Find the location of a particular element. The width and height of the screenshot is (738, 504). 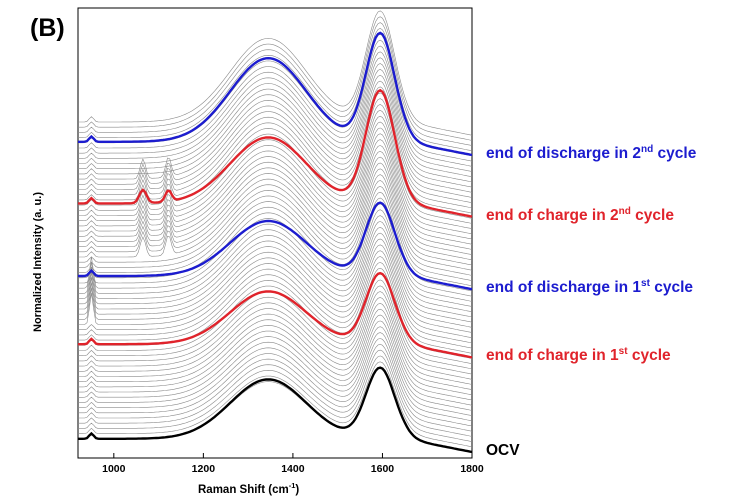

panel-label: (B) is located at coordinates (47, 28).